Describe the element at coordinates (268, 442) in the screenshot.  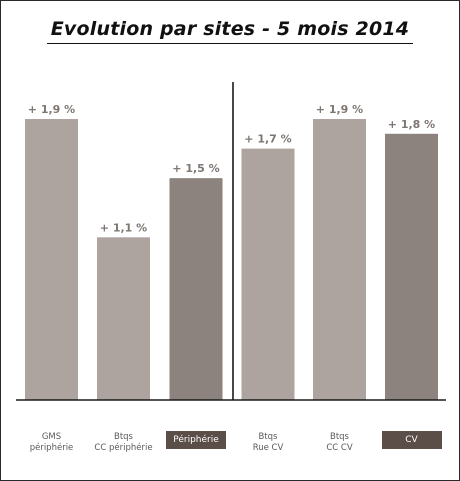
I see `category-label: Btqs Rue CV` at that location.